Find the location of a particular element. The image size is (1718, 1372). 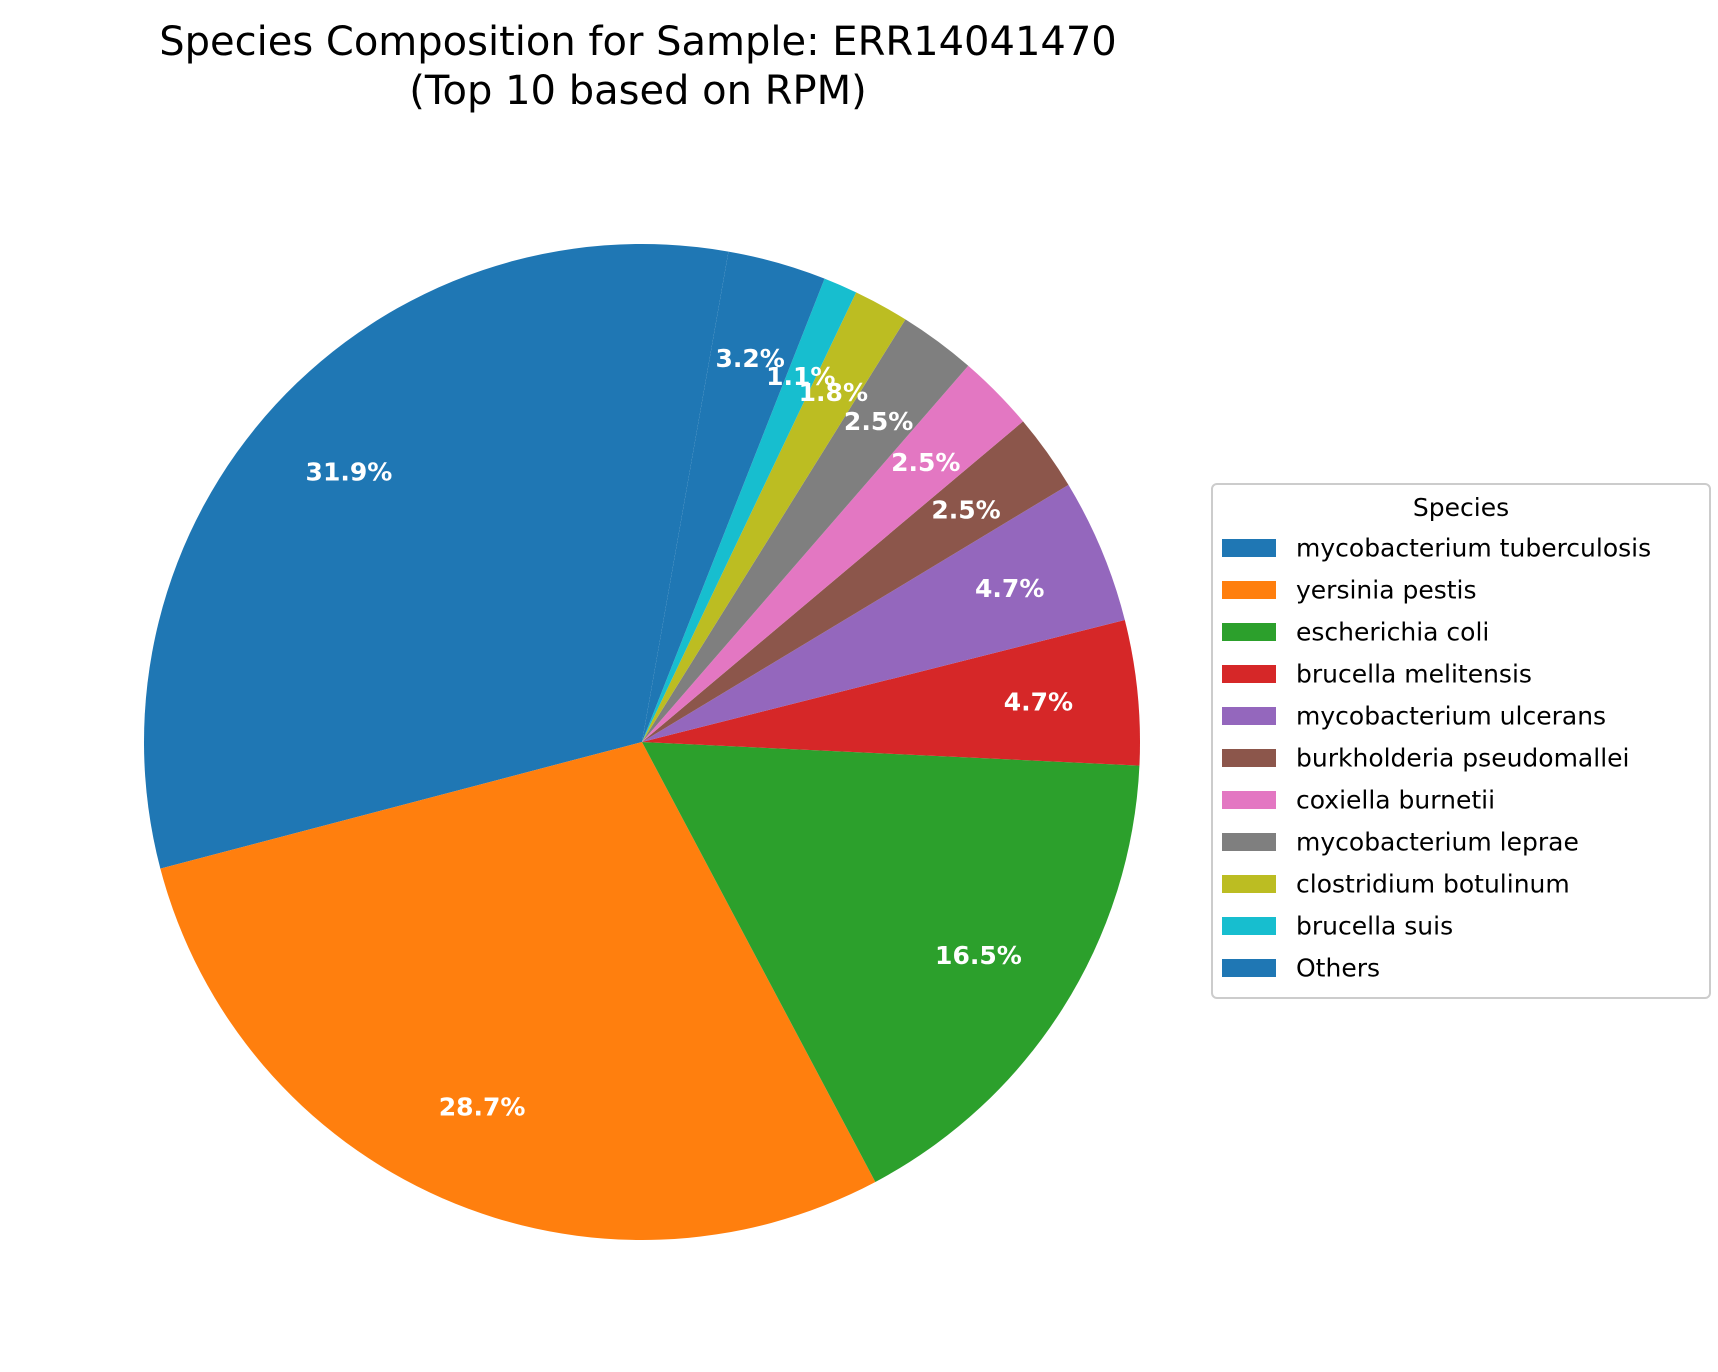

legend-label: brucella suis is located at coordinates (1374, 926).